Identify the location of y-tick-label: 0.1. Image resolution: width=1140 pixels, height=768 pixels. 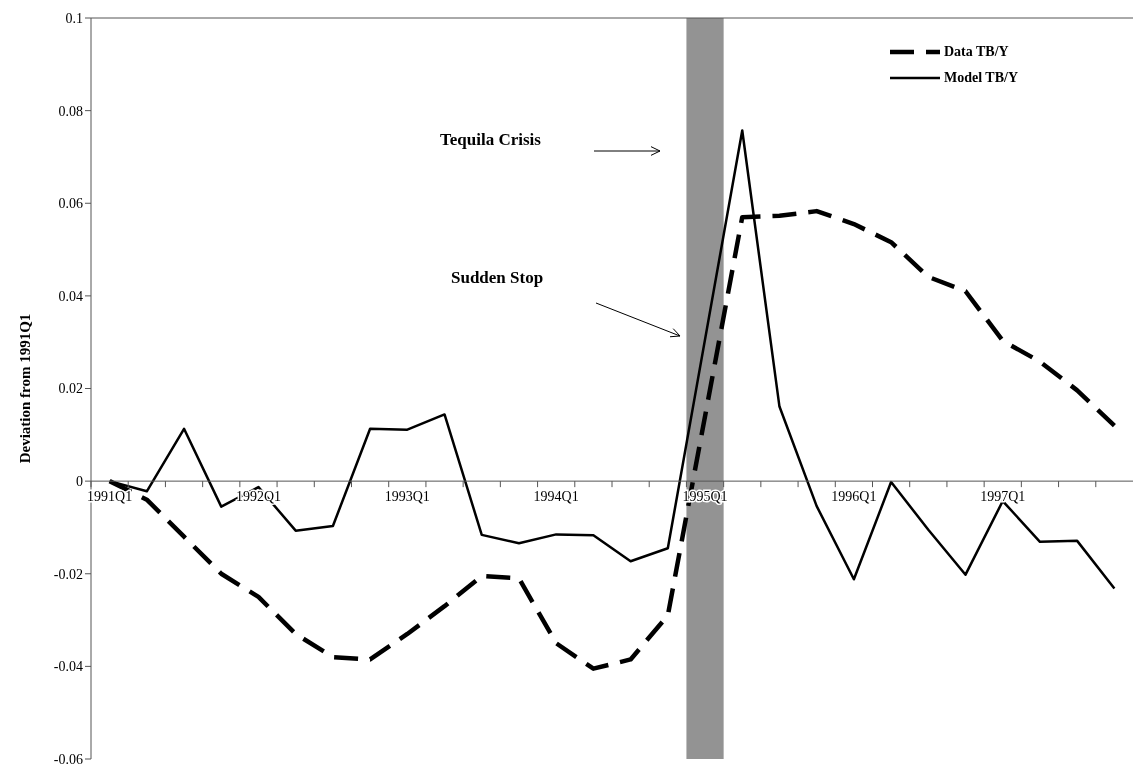
(74, 18).